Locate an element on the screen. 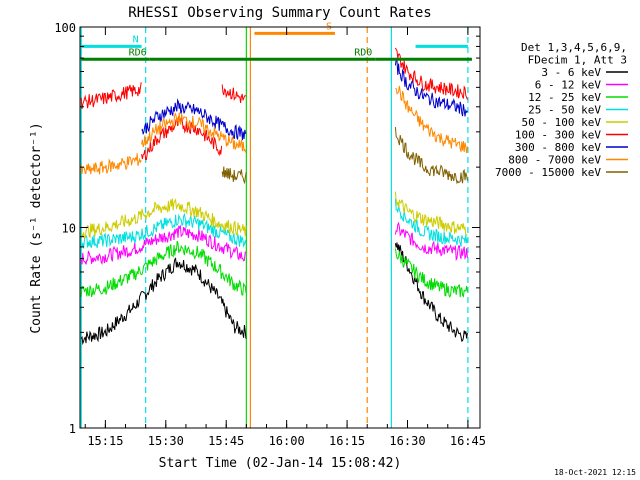  legend-header-0: Det 1,3,4,5,6,9, is located at coordinates (574, 47).